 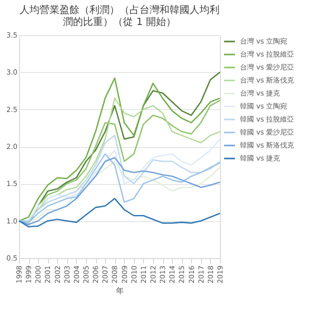 What do you see at coordinates (120, 291) in the screenshot?
I see `x-axis-title: 年` at bounding box center [120, 291].